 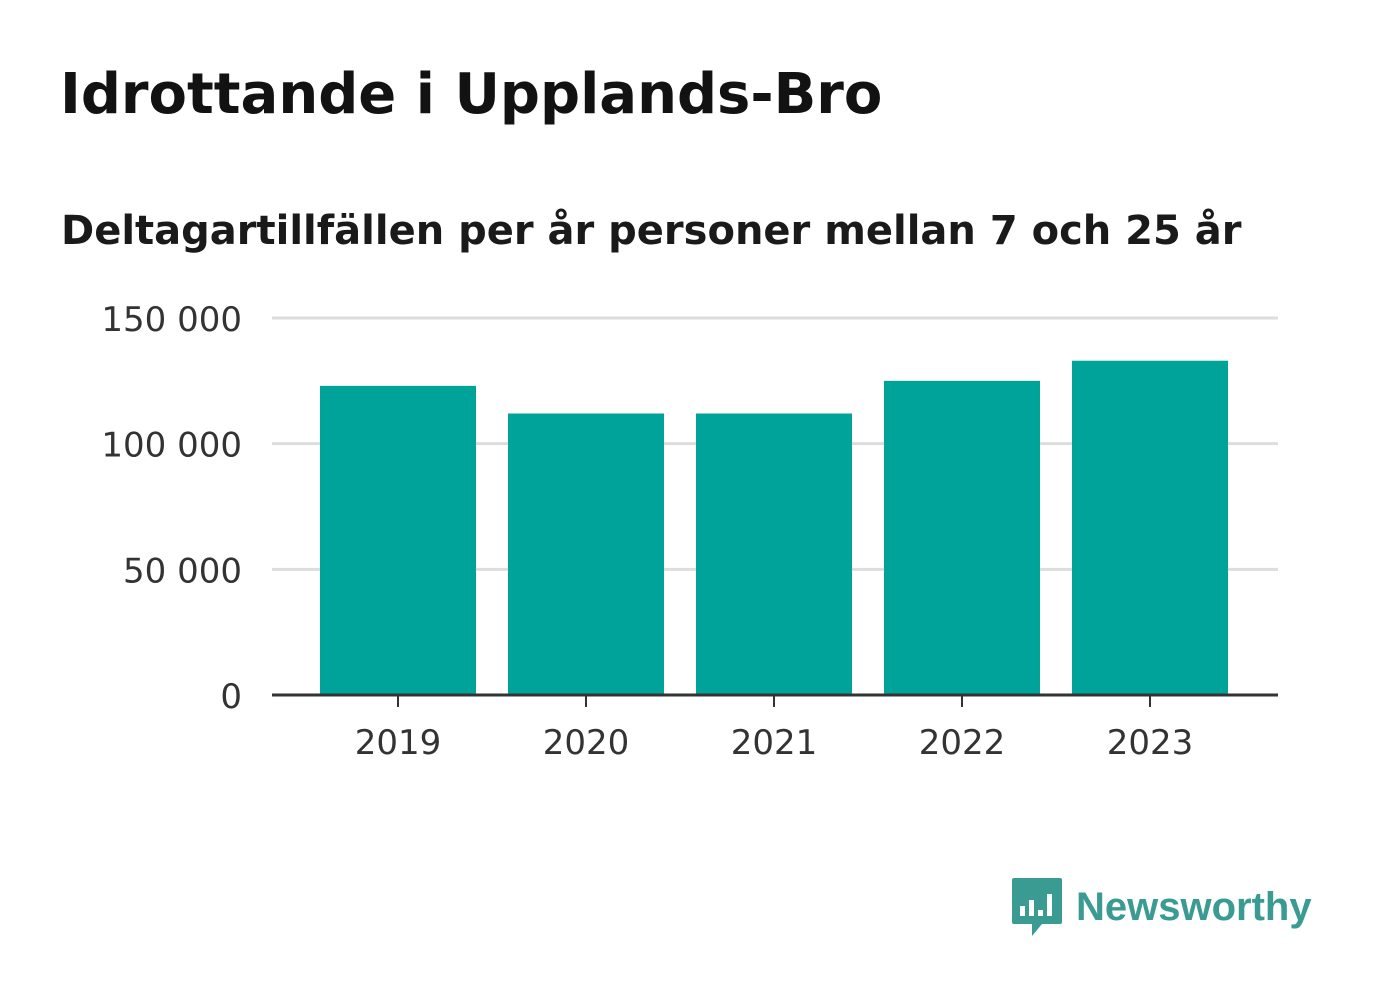 What do you see at coordinates (586, 554) in the screenshot?
I see `bar-2020` at bounding box center [586, 554].